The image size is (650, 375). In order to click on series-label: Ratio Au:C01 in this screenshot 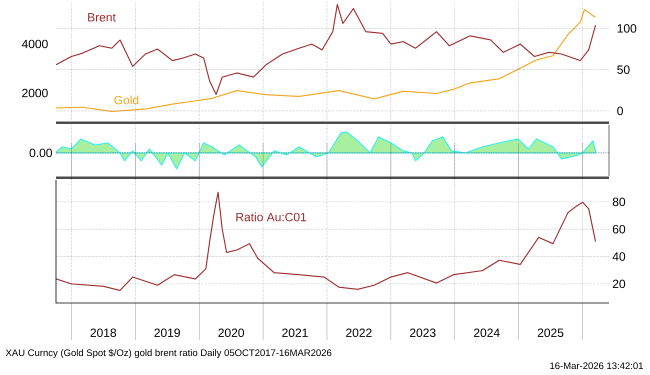, I will do `click(271, 217)`.